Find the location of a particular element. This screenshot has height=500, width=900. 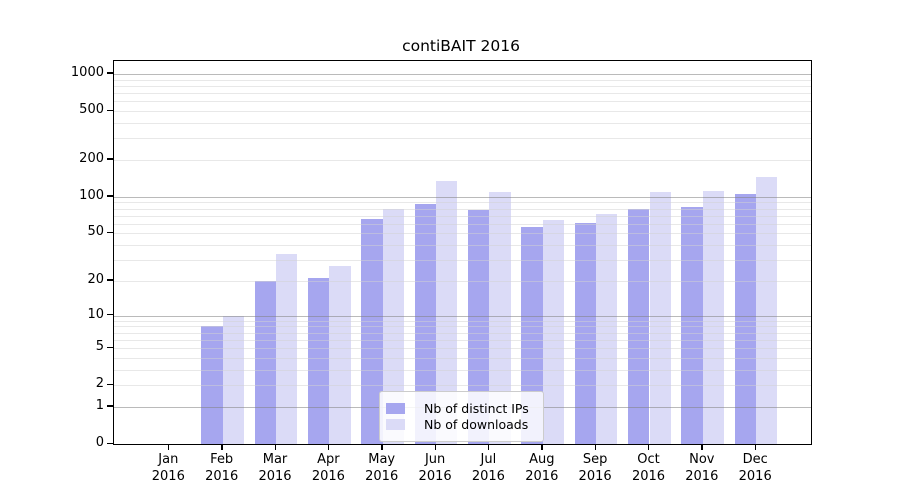

y-tick-label-50: 50 is located at coordinates (95, 232).